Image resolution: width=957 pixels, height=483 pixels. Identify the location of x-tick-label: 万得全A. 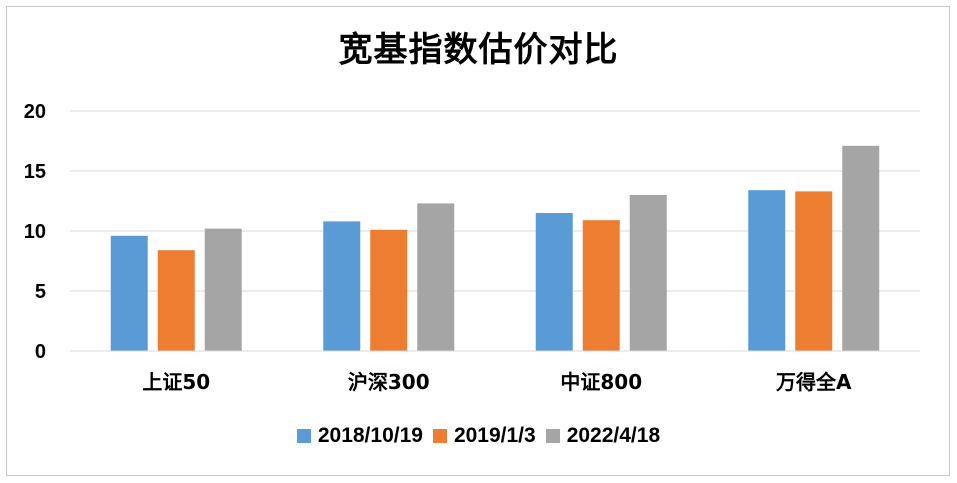
(813, 382).